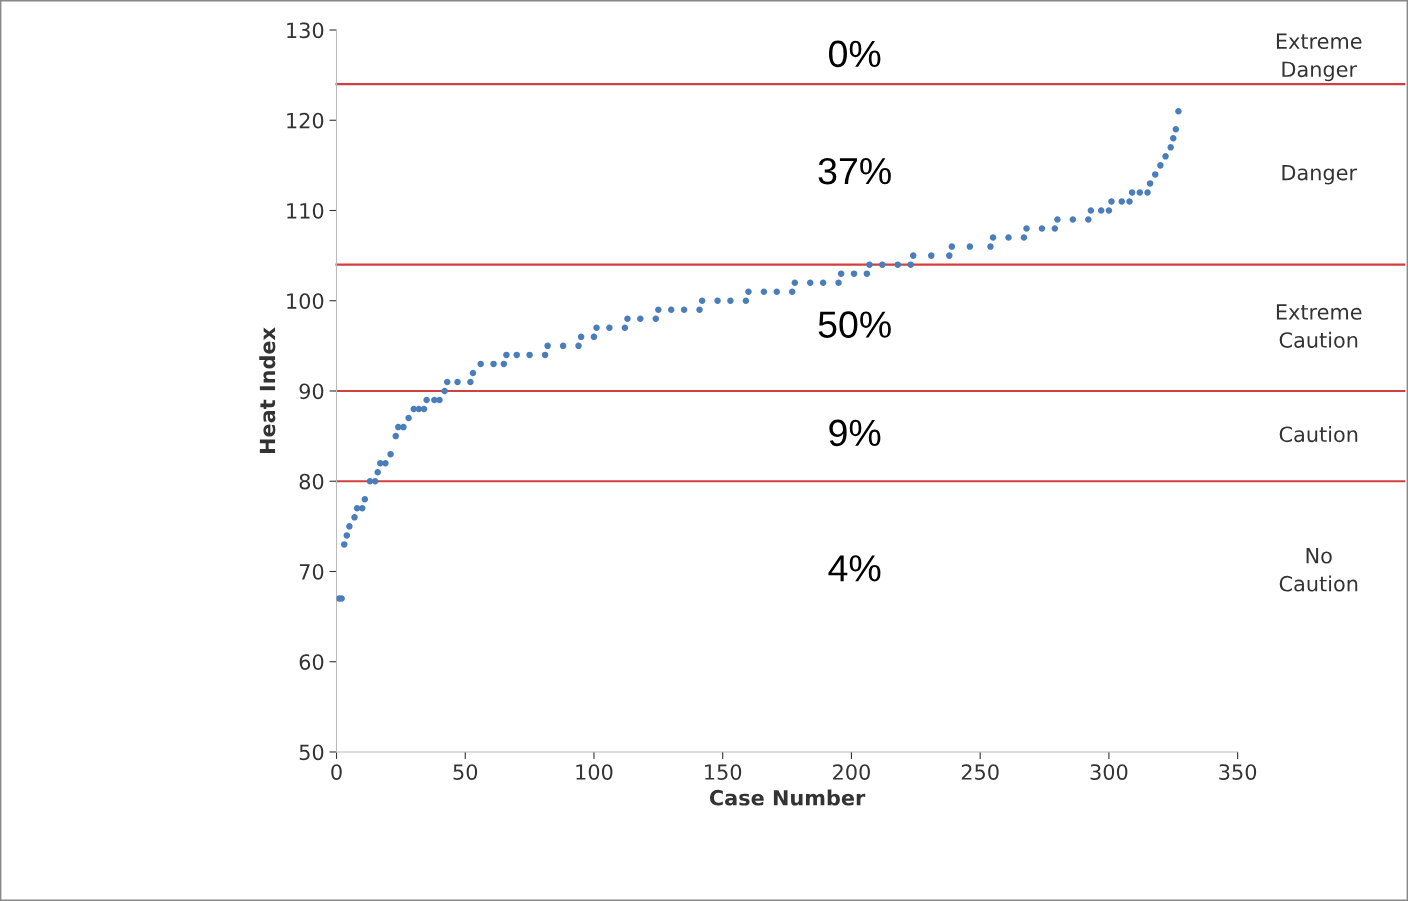 This screenshot has width=1408, height=901. Describe the element at coordinates (851, 772) in the screenshot. I see `x-tick-label: 200` at that location.